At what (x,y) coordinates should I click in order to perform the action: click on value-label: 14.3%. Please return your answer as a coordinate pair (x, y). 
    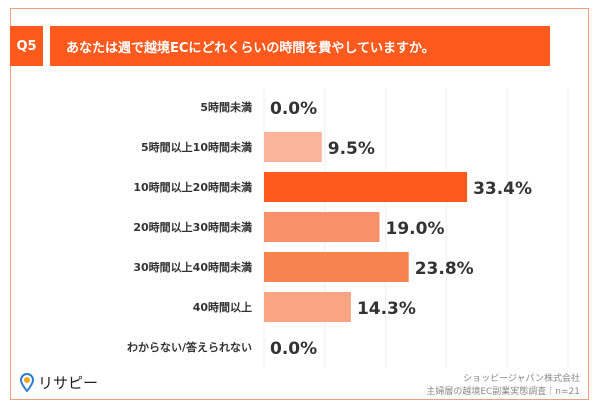
    Looking at the image, I should click on (386, 309).